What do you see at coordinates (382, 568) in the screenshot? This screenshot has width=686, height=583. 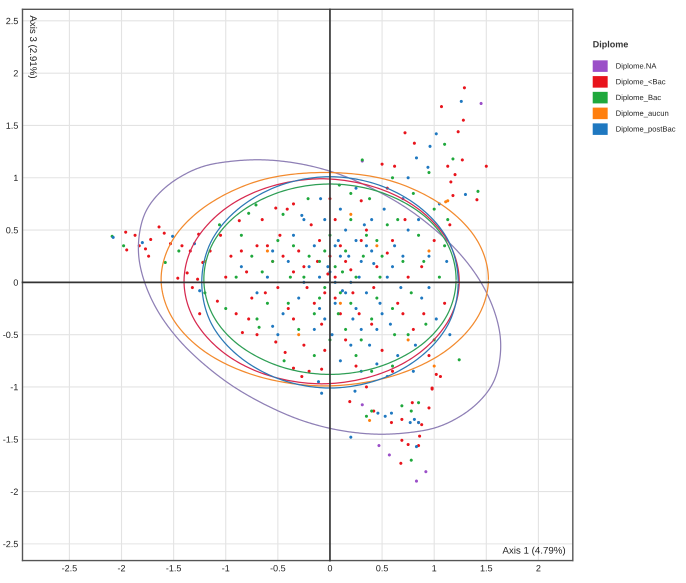 I see `x-tick-label: 0.5` at bounding box center [382, 568].